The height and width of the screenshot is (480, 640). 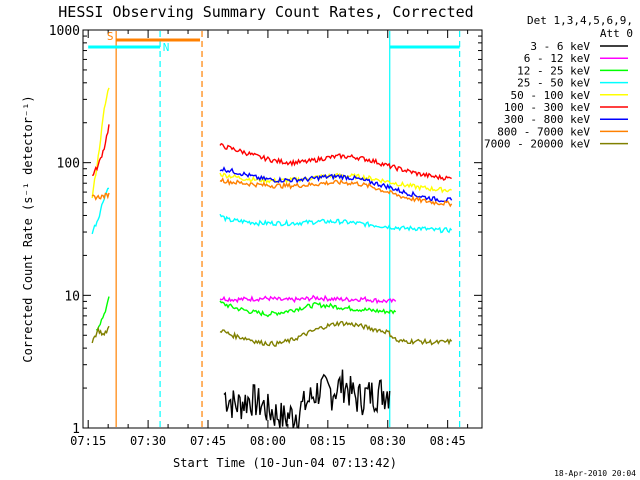 I want to click on y-axis-label: Corrected Count Rate (s⁻¹ detector⁻¹), so click(x=28, y=228).